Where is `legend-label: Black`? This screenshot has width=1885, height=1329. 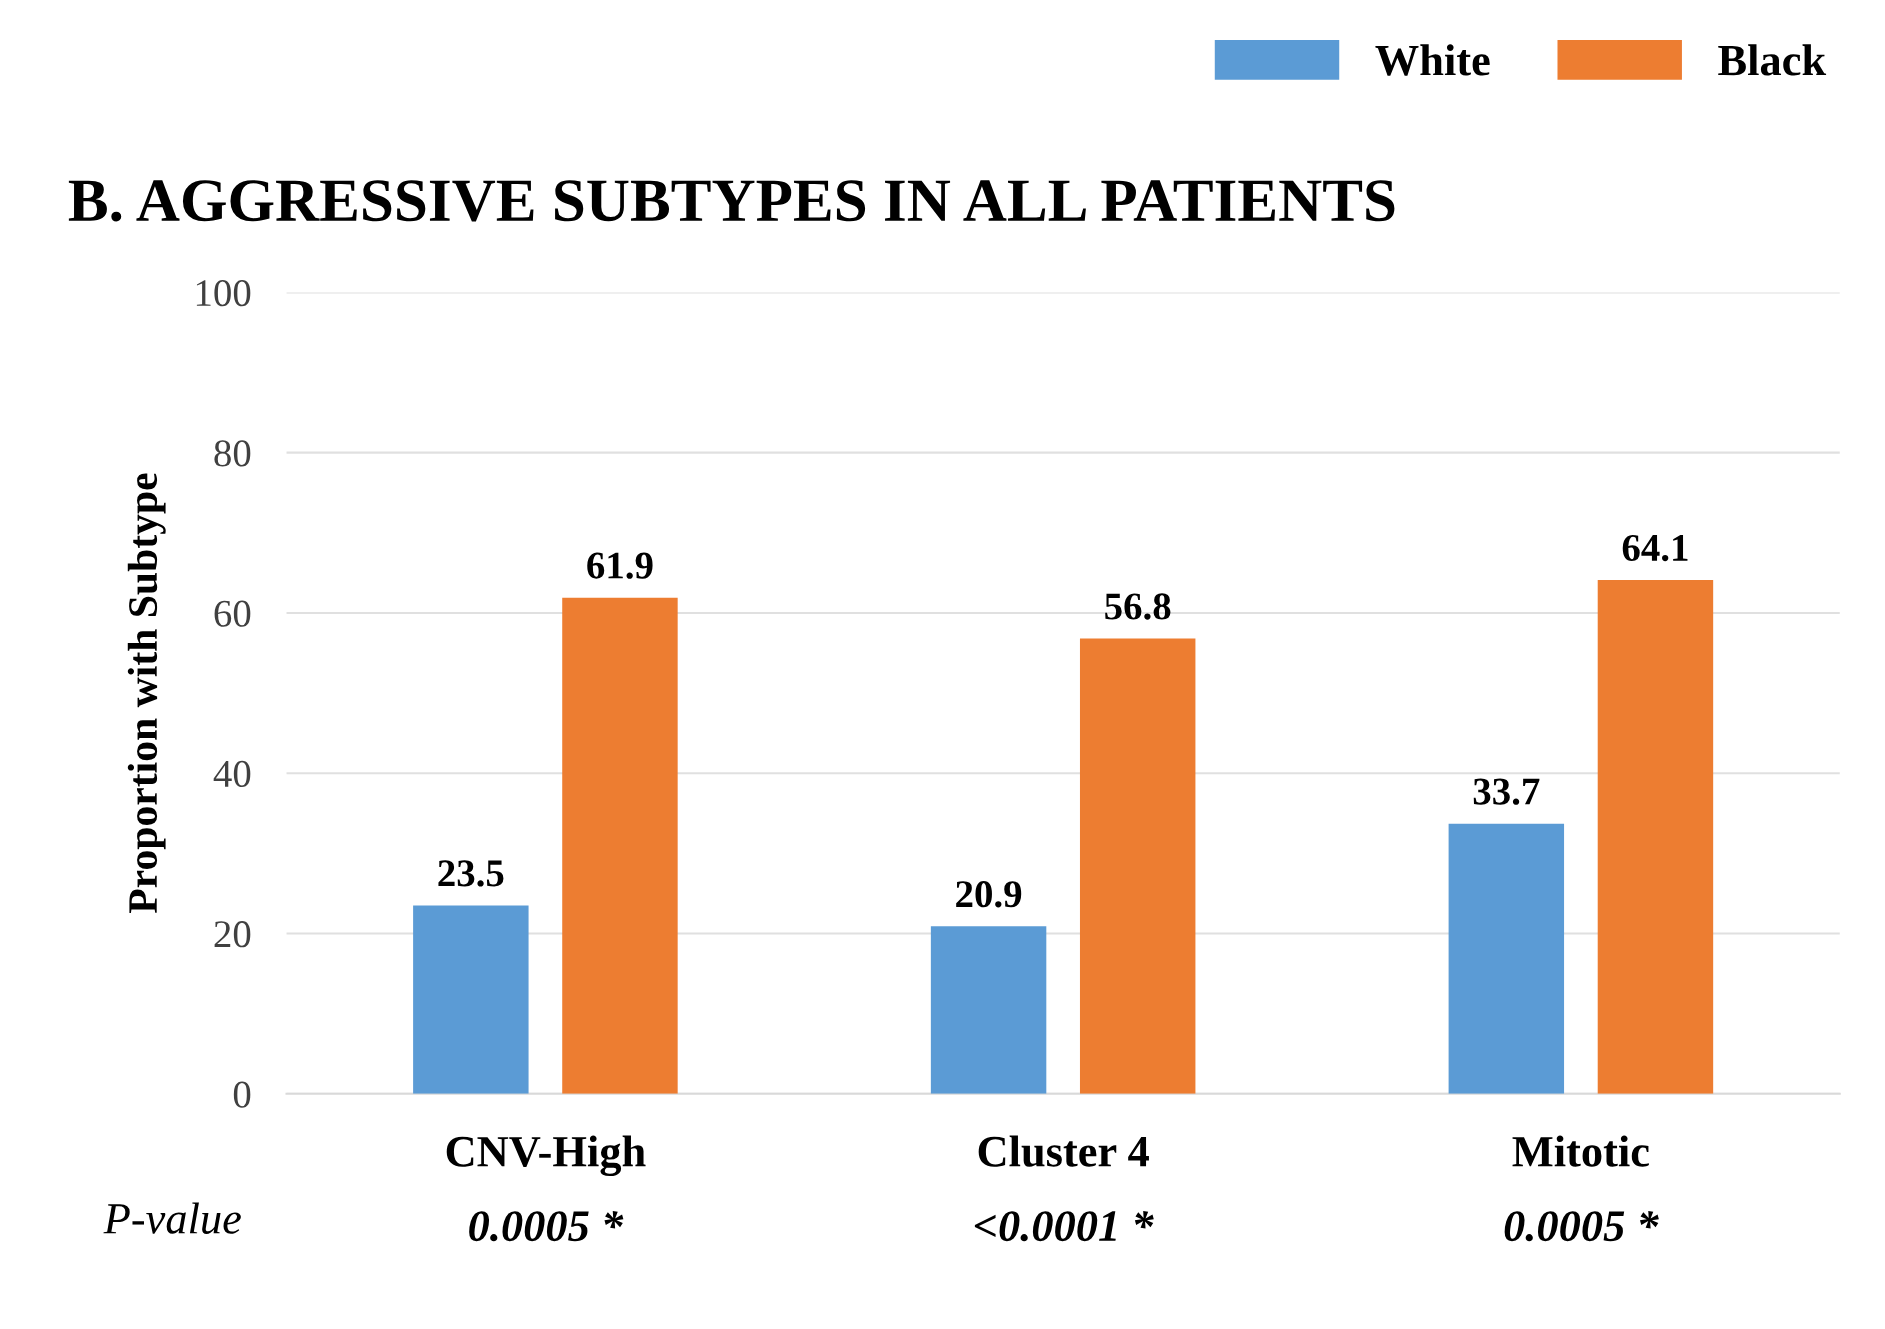
legend-label: Black is located at coordinates (1772, 60).